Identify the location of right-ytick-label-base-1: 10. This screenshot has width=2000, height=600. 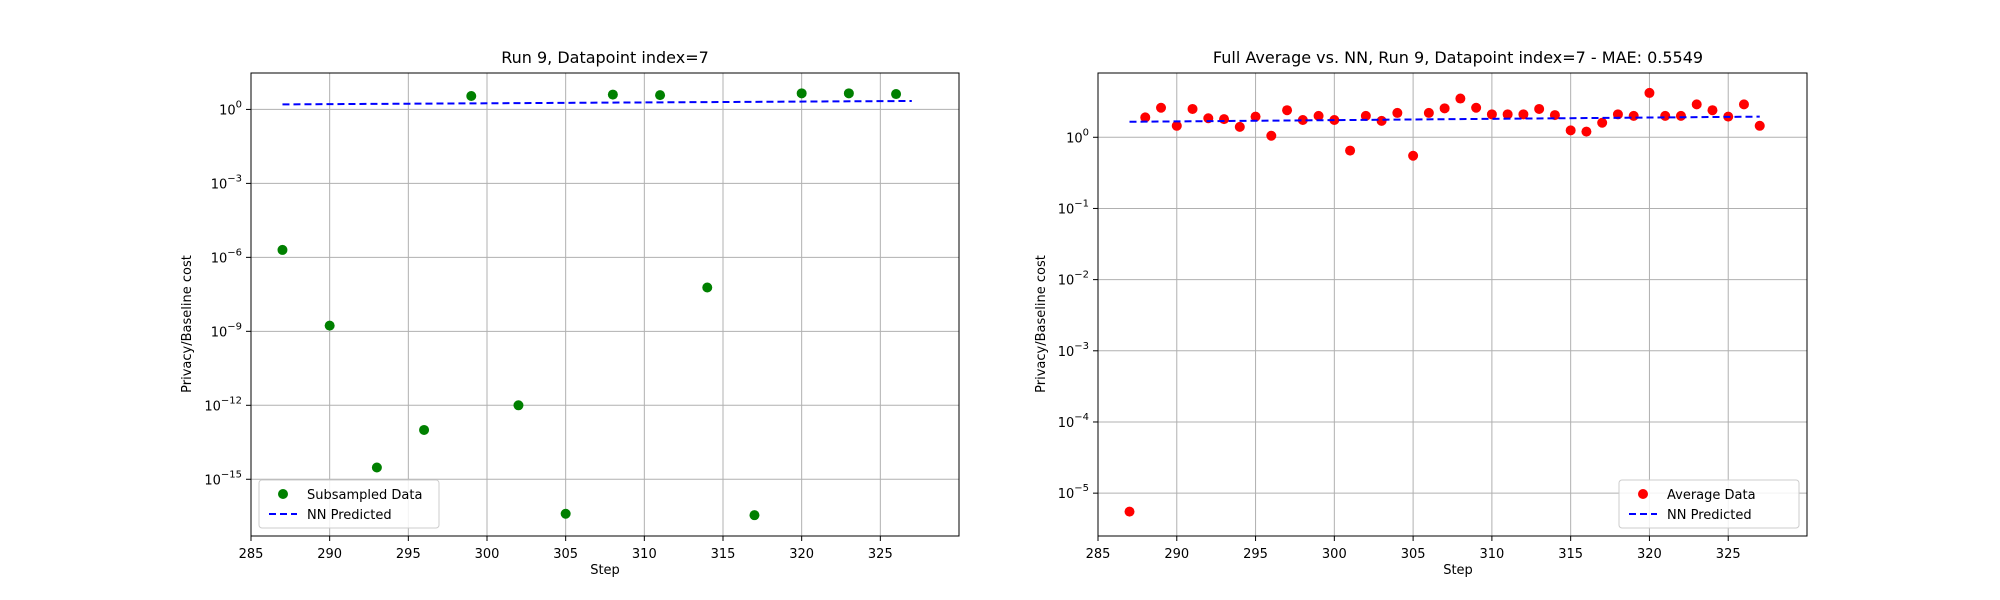
(1066, 209).